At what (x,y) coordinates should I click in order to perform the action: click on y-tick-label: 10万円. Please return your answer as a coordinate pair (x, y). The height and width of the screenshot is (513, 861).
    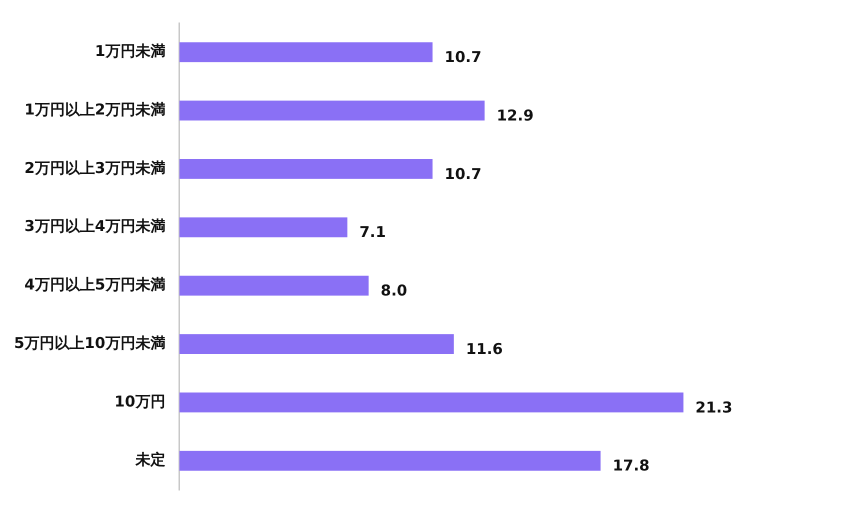
    Looking at the image, I should click on (140, 401).